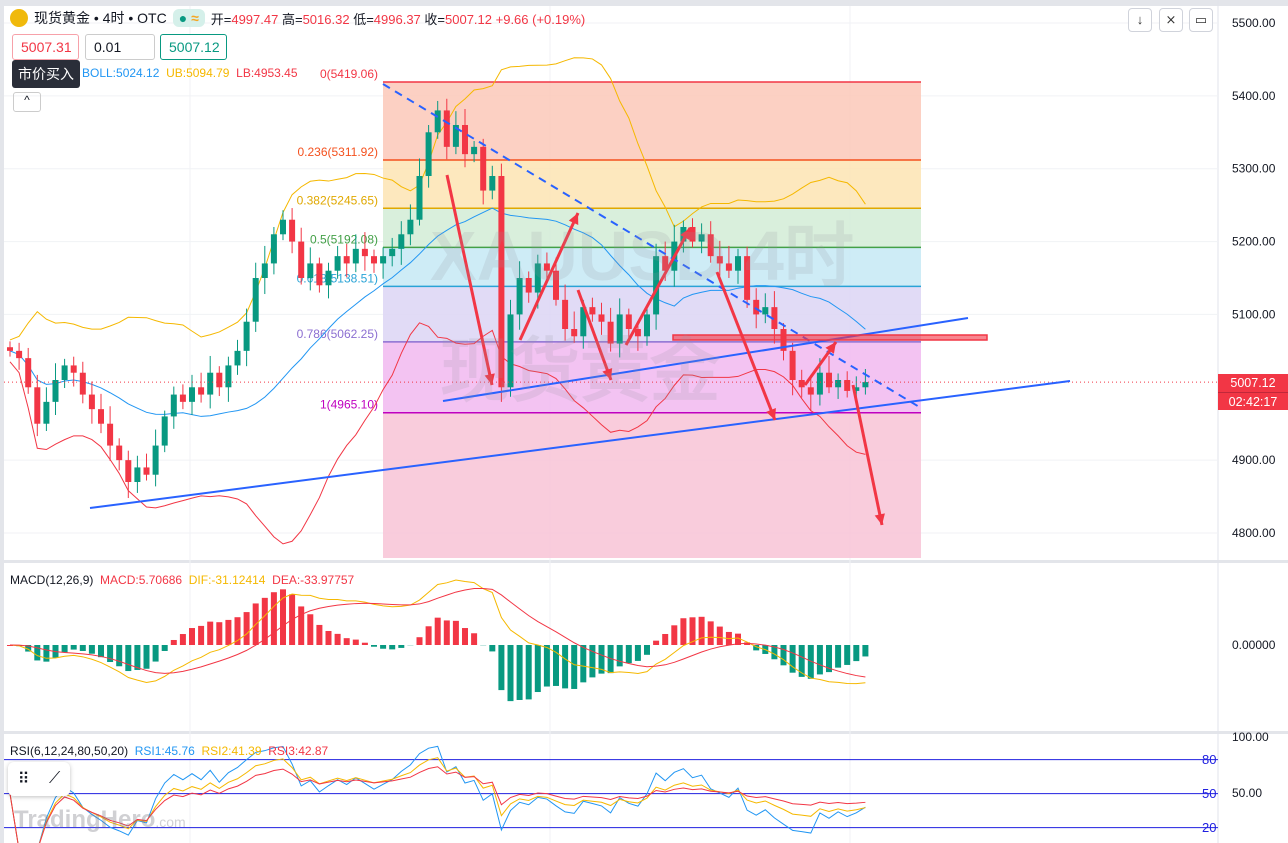 The image size is (1288, 843). I want to click on fib-level-label: 0.382(5245.65), so click(337, 200).